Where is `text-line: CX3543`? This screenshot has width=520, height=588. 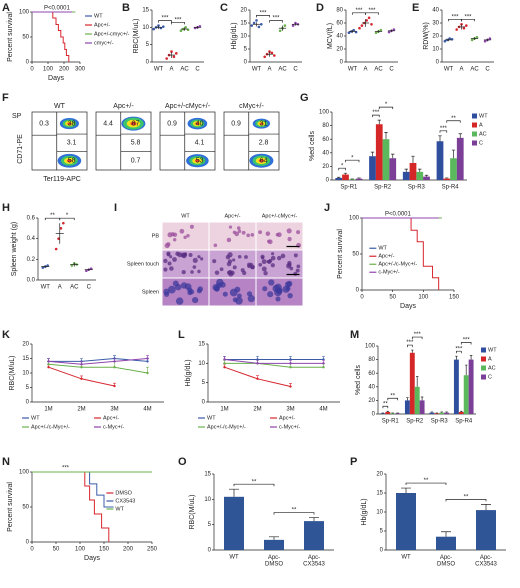
text-line: CX3543 is located at coordinates (486, 564).